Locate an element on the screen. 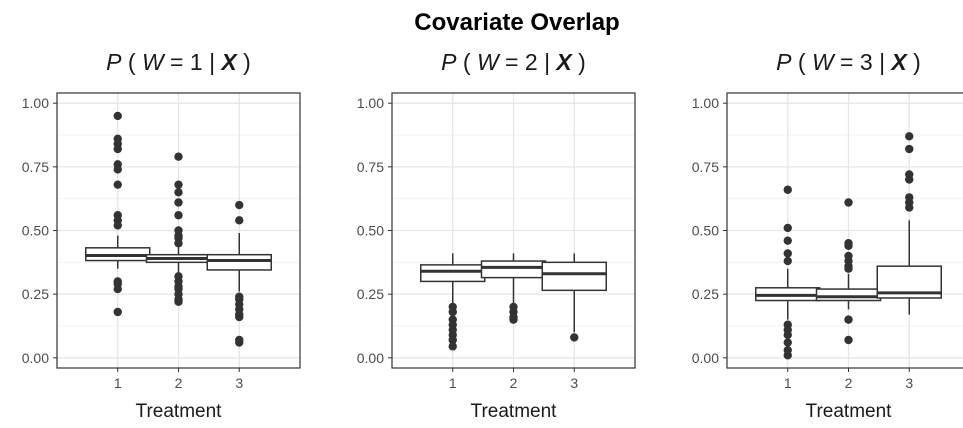 The image size is (963, 428). panel-title: P ( W = 1 | X ) is located at coordinates (178, 62).